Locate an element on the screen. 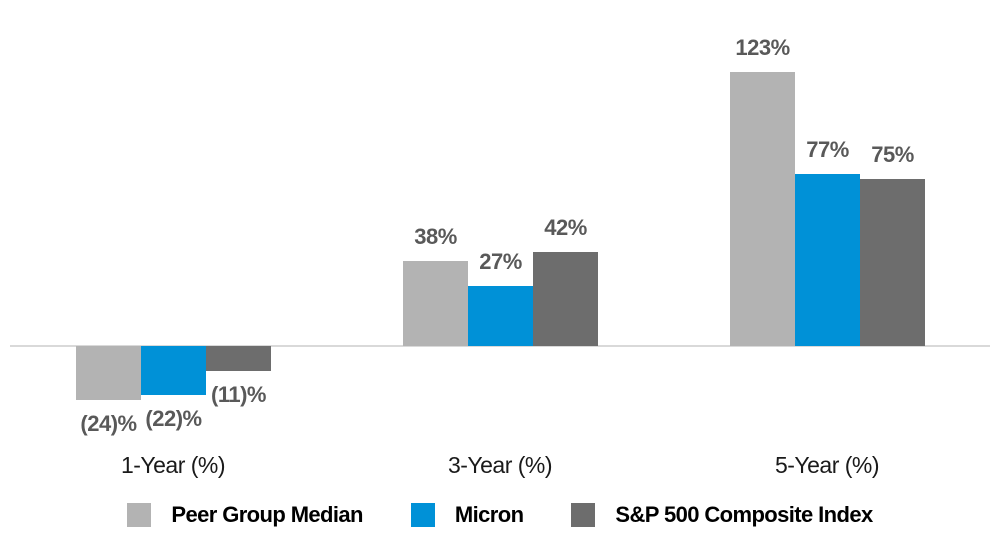 The width and height of the screenshot is (1000, 540). legend-item: S&P 500 Composite Index is located at coordinates (722, 515).